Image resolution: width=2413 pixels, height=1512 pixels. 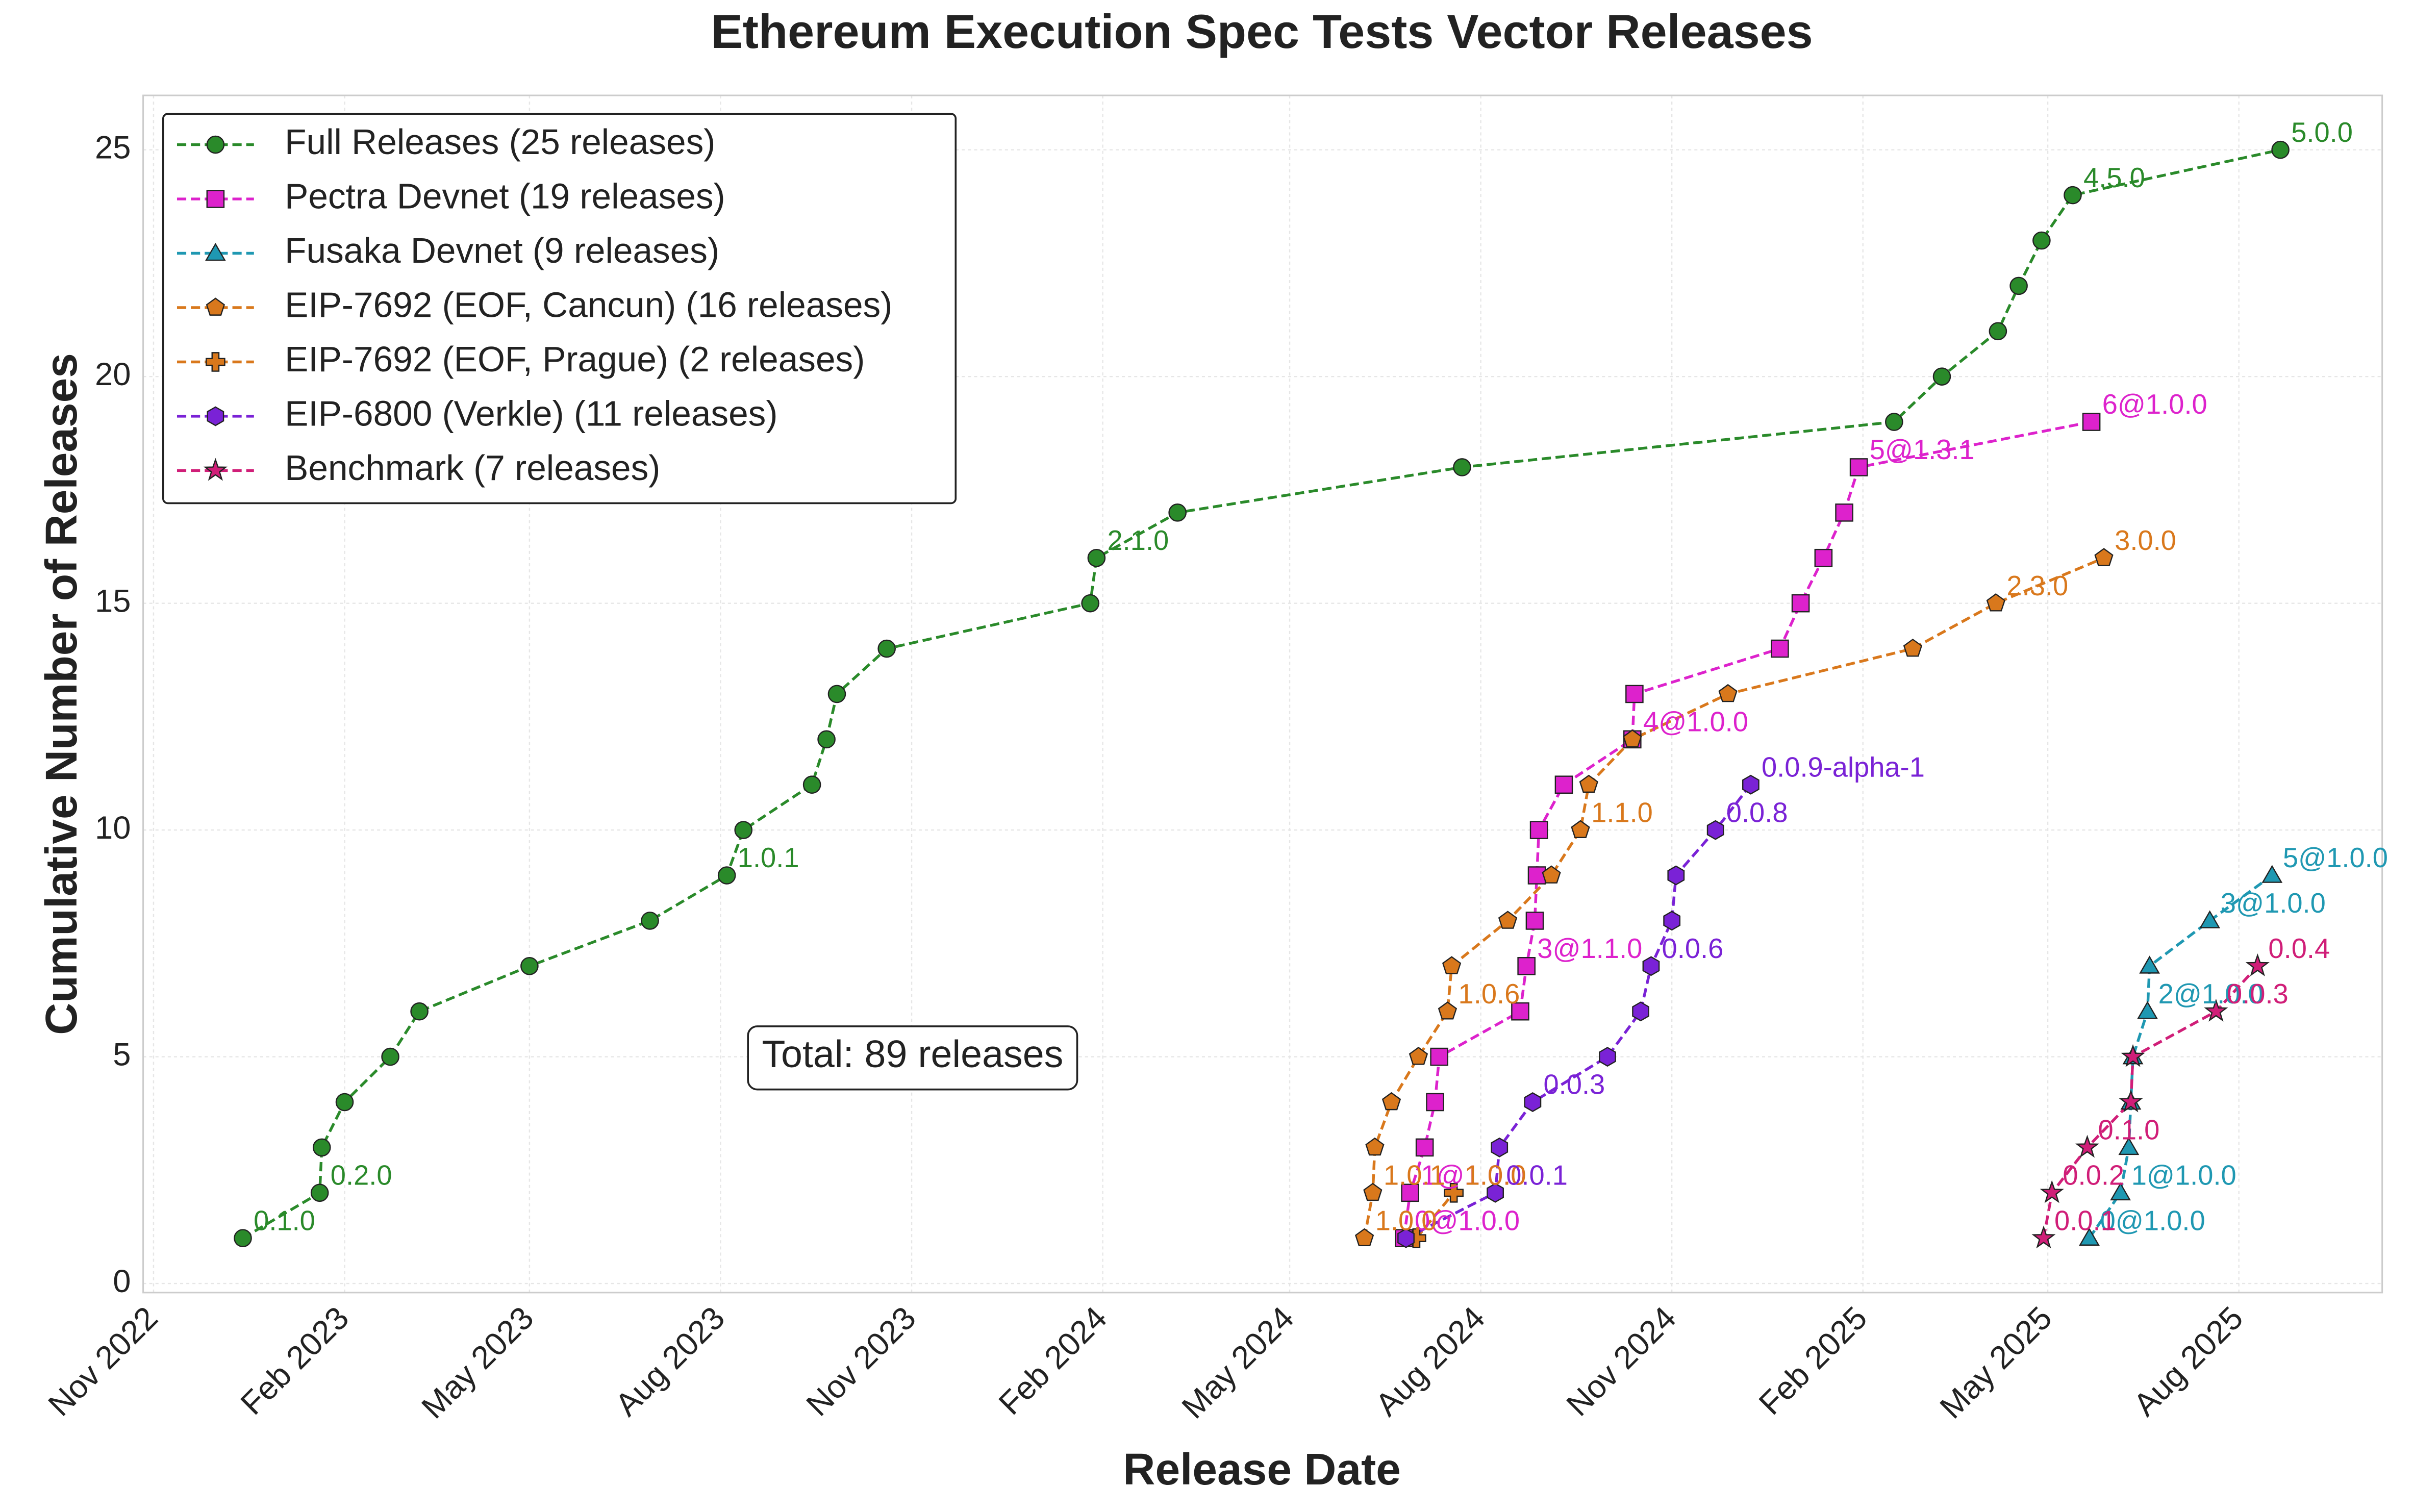 What do you see at coordinates (2093, 1175) in the screenshot?
I see `point-label: 0.0.2` at bounding box center [2093, 1175].